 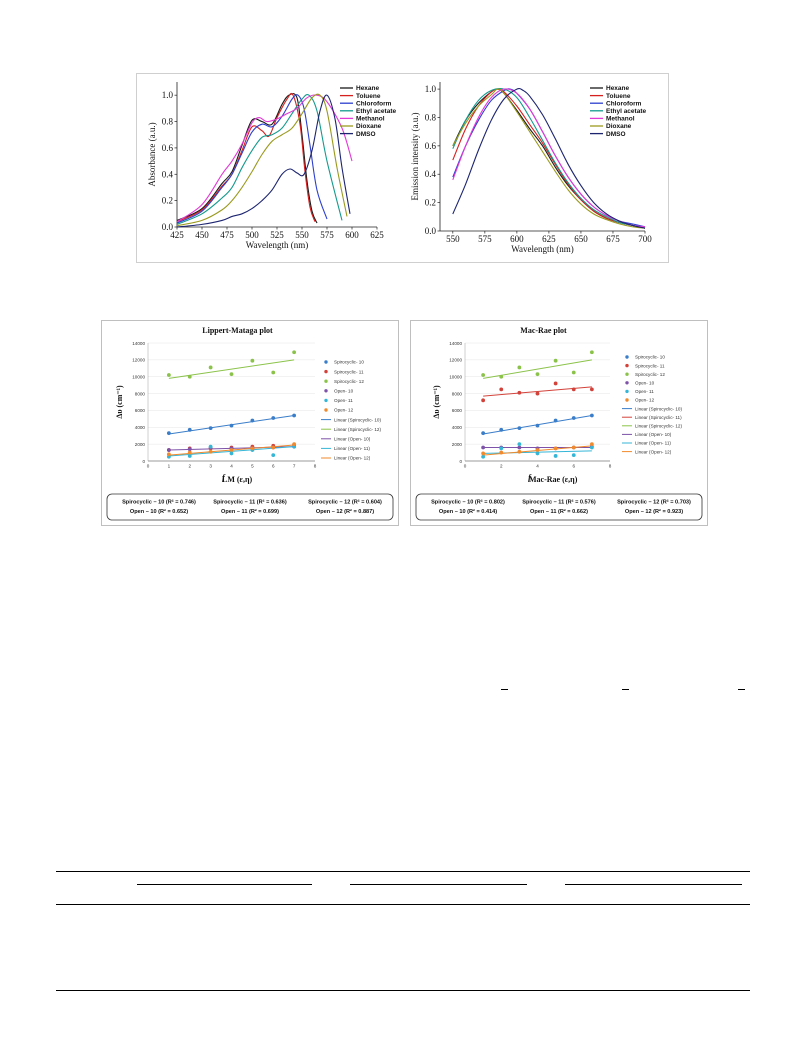 I want to click on y-axis-label: Emission intensity (a.u.), so click(x=415, y=157).